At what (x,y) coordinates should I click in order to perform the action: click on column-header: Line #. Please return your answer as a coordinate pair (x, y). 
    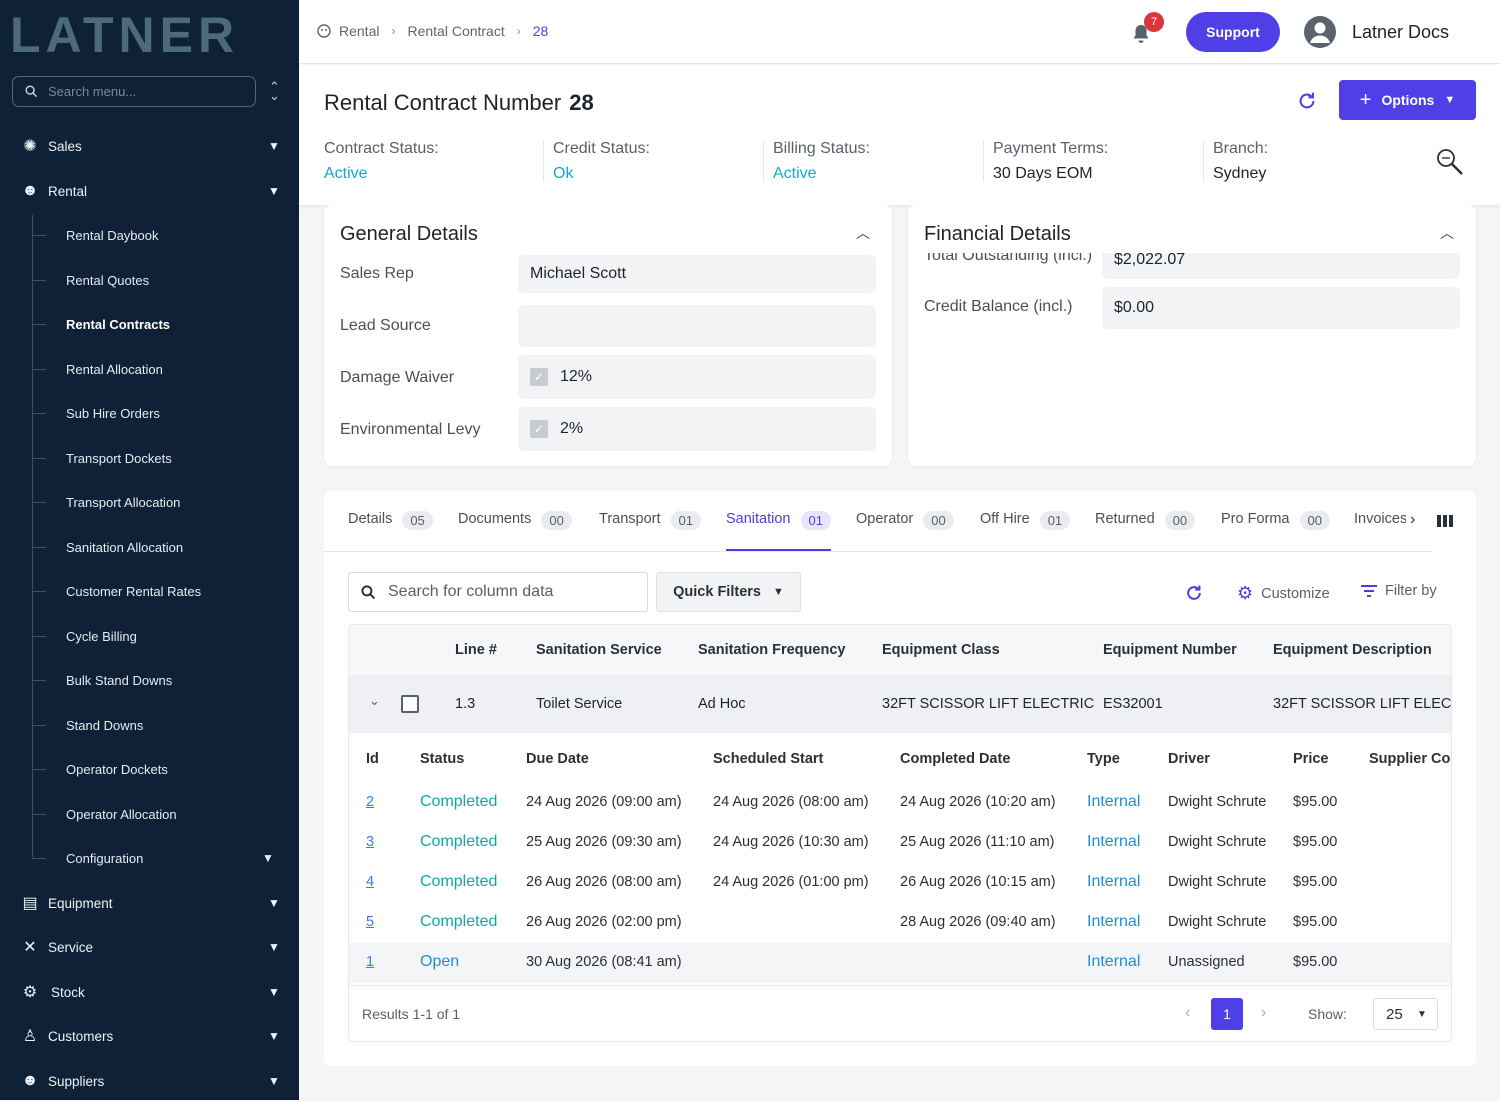
    Looking at the image, I should click on (476, 650).